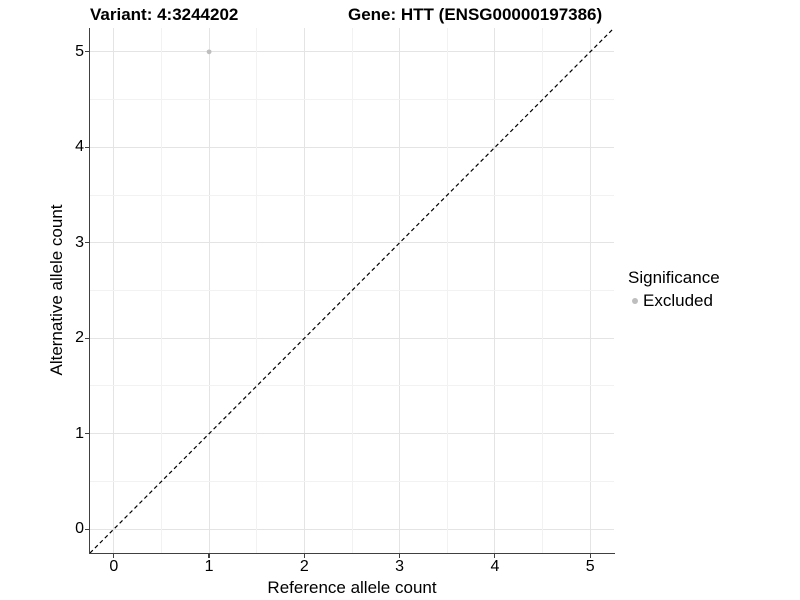 The image size is (800, 600). Describe the element at coordinates (79, 51) in the screenshot. I see `y-tick-label: 5` at that location.